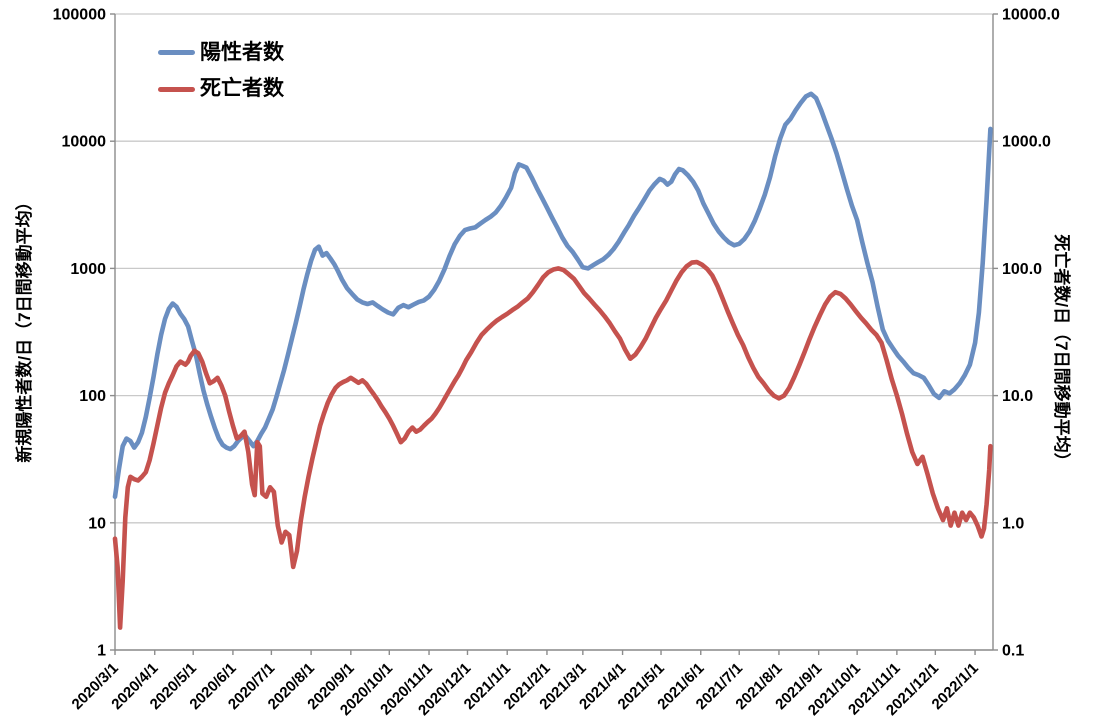 The height and width of the screenshot is (719, 1100). I want to click on legend: 陽性者数 死亡者数, so click(221, 71).